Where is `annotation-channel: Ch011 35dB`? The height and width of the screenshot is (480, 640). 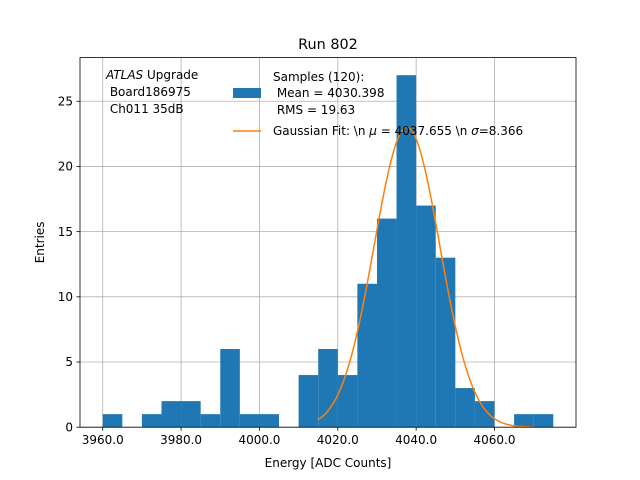 annotation-channel: Ch011 35dB is located at coordinates (145, 109).